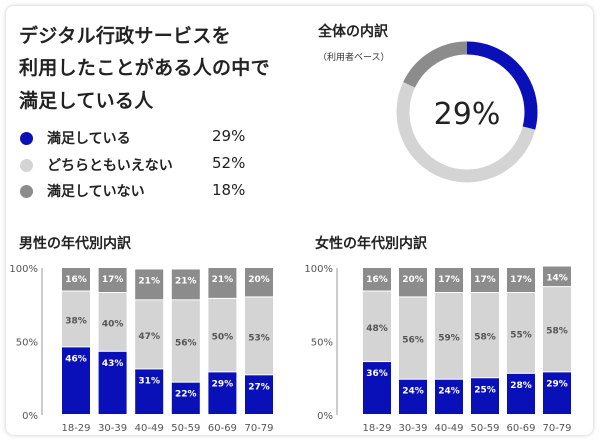 The width and height of the screenshot is (600, 442). Describe the element at coordinates (186, 344) in the screenshot. I see `male-data-label: 56%` at that location.